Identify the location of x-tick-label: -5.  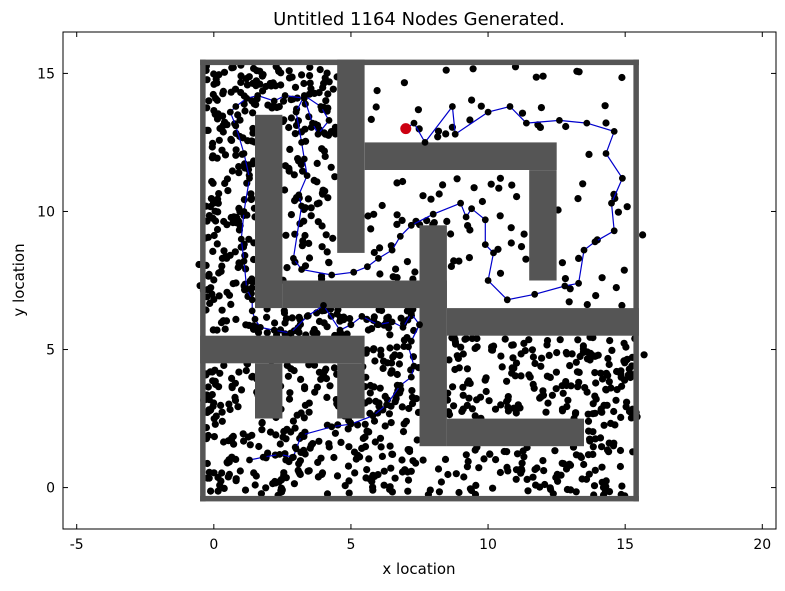
(77, 545).